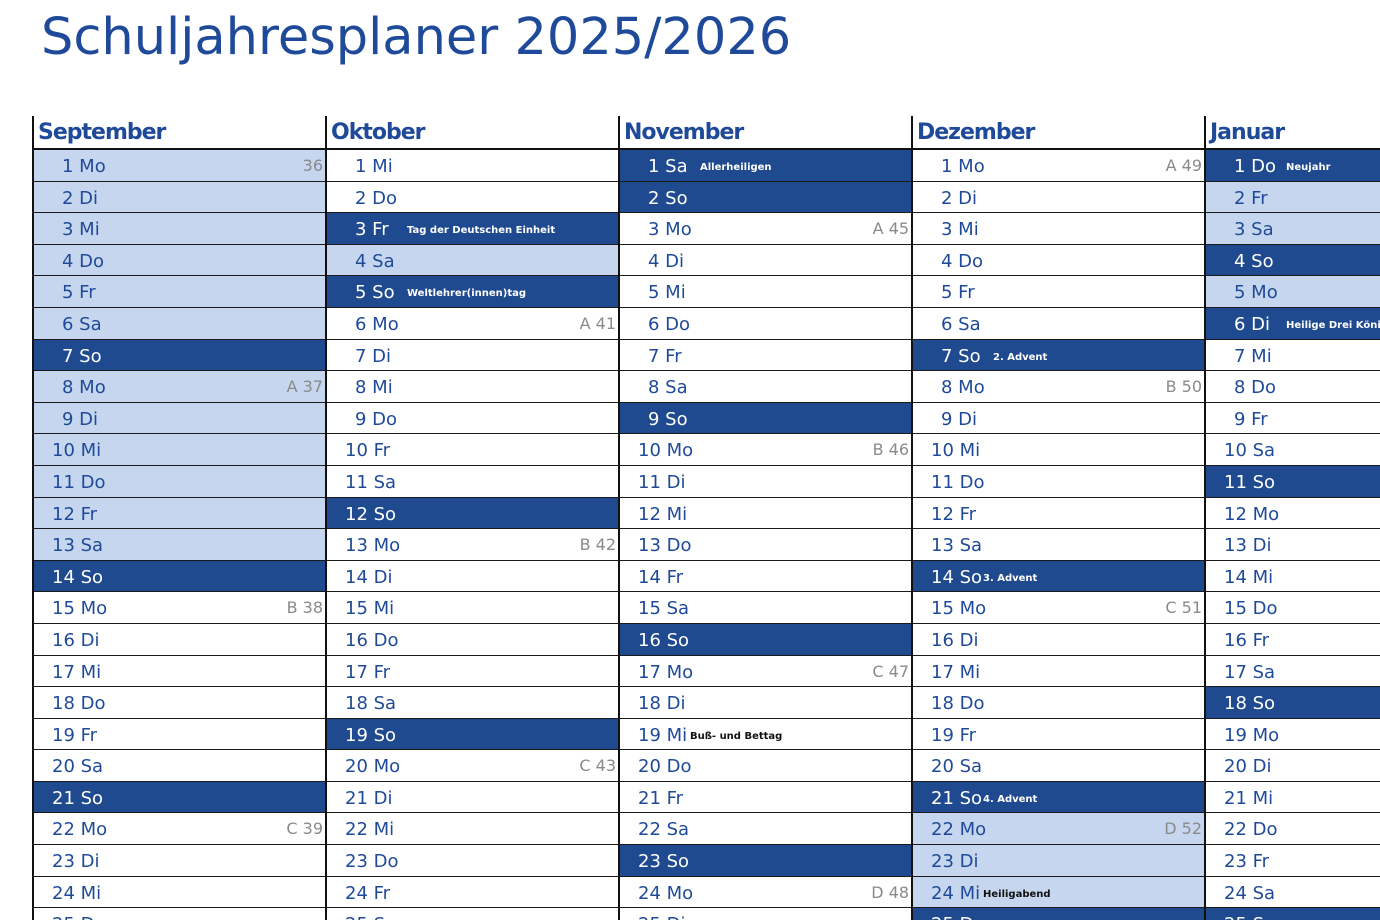 Image resolution: width=1380 pixels, height=920 pixels. What do you see at coordinates (472, 672) in the screenshot?
I see `day-row: 17 Fr` at bounding box center [472, 672].